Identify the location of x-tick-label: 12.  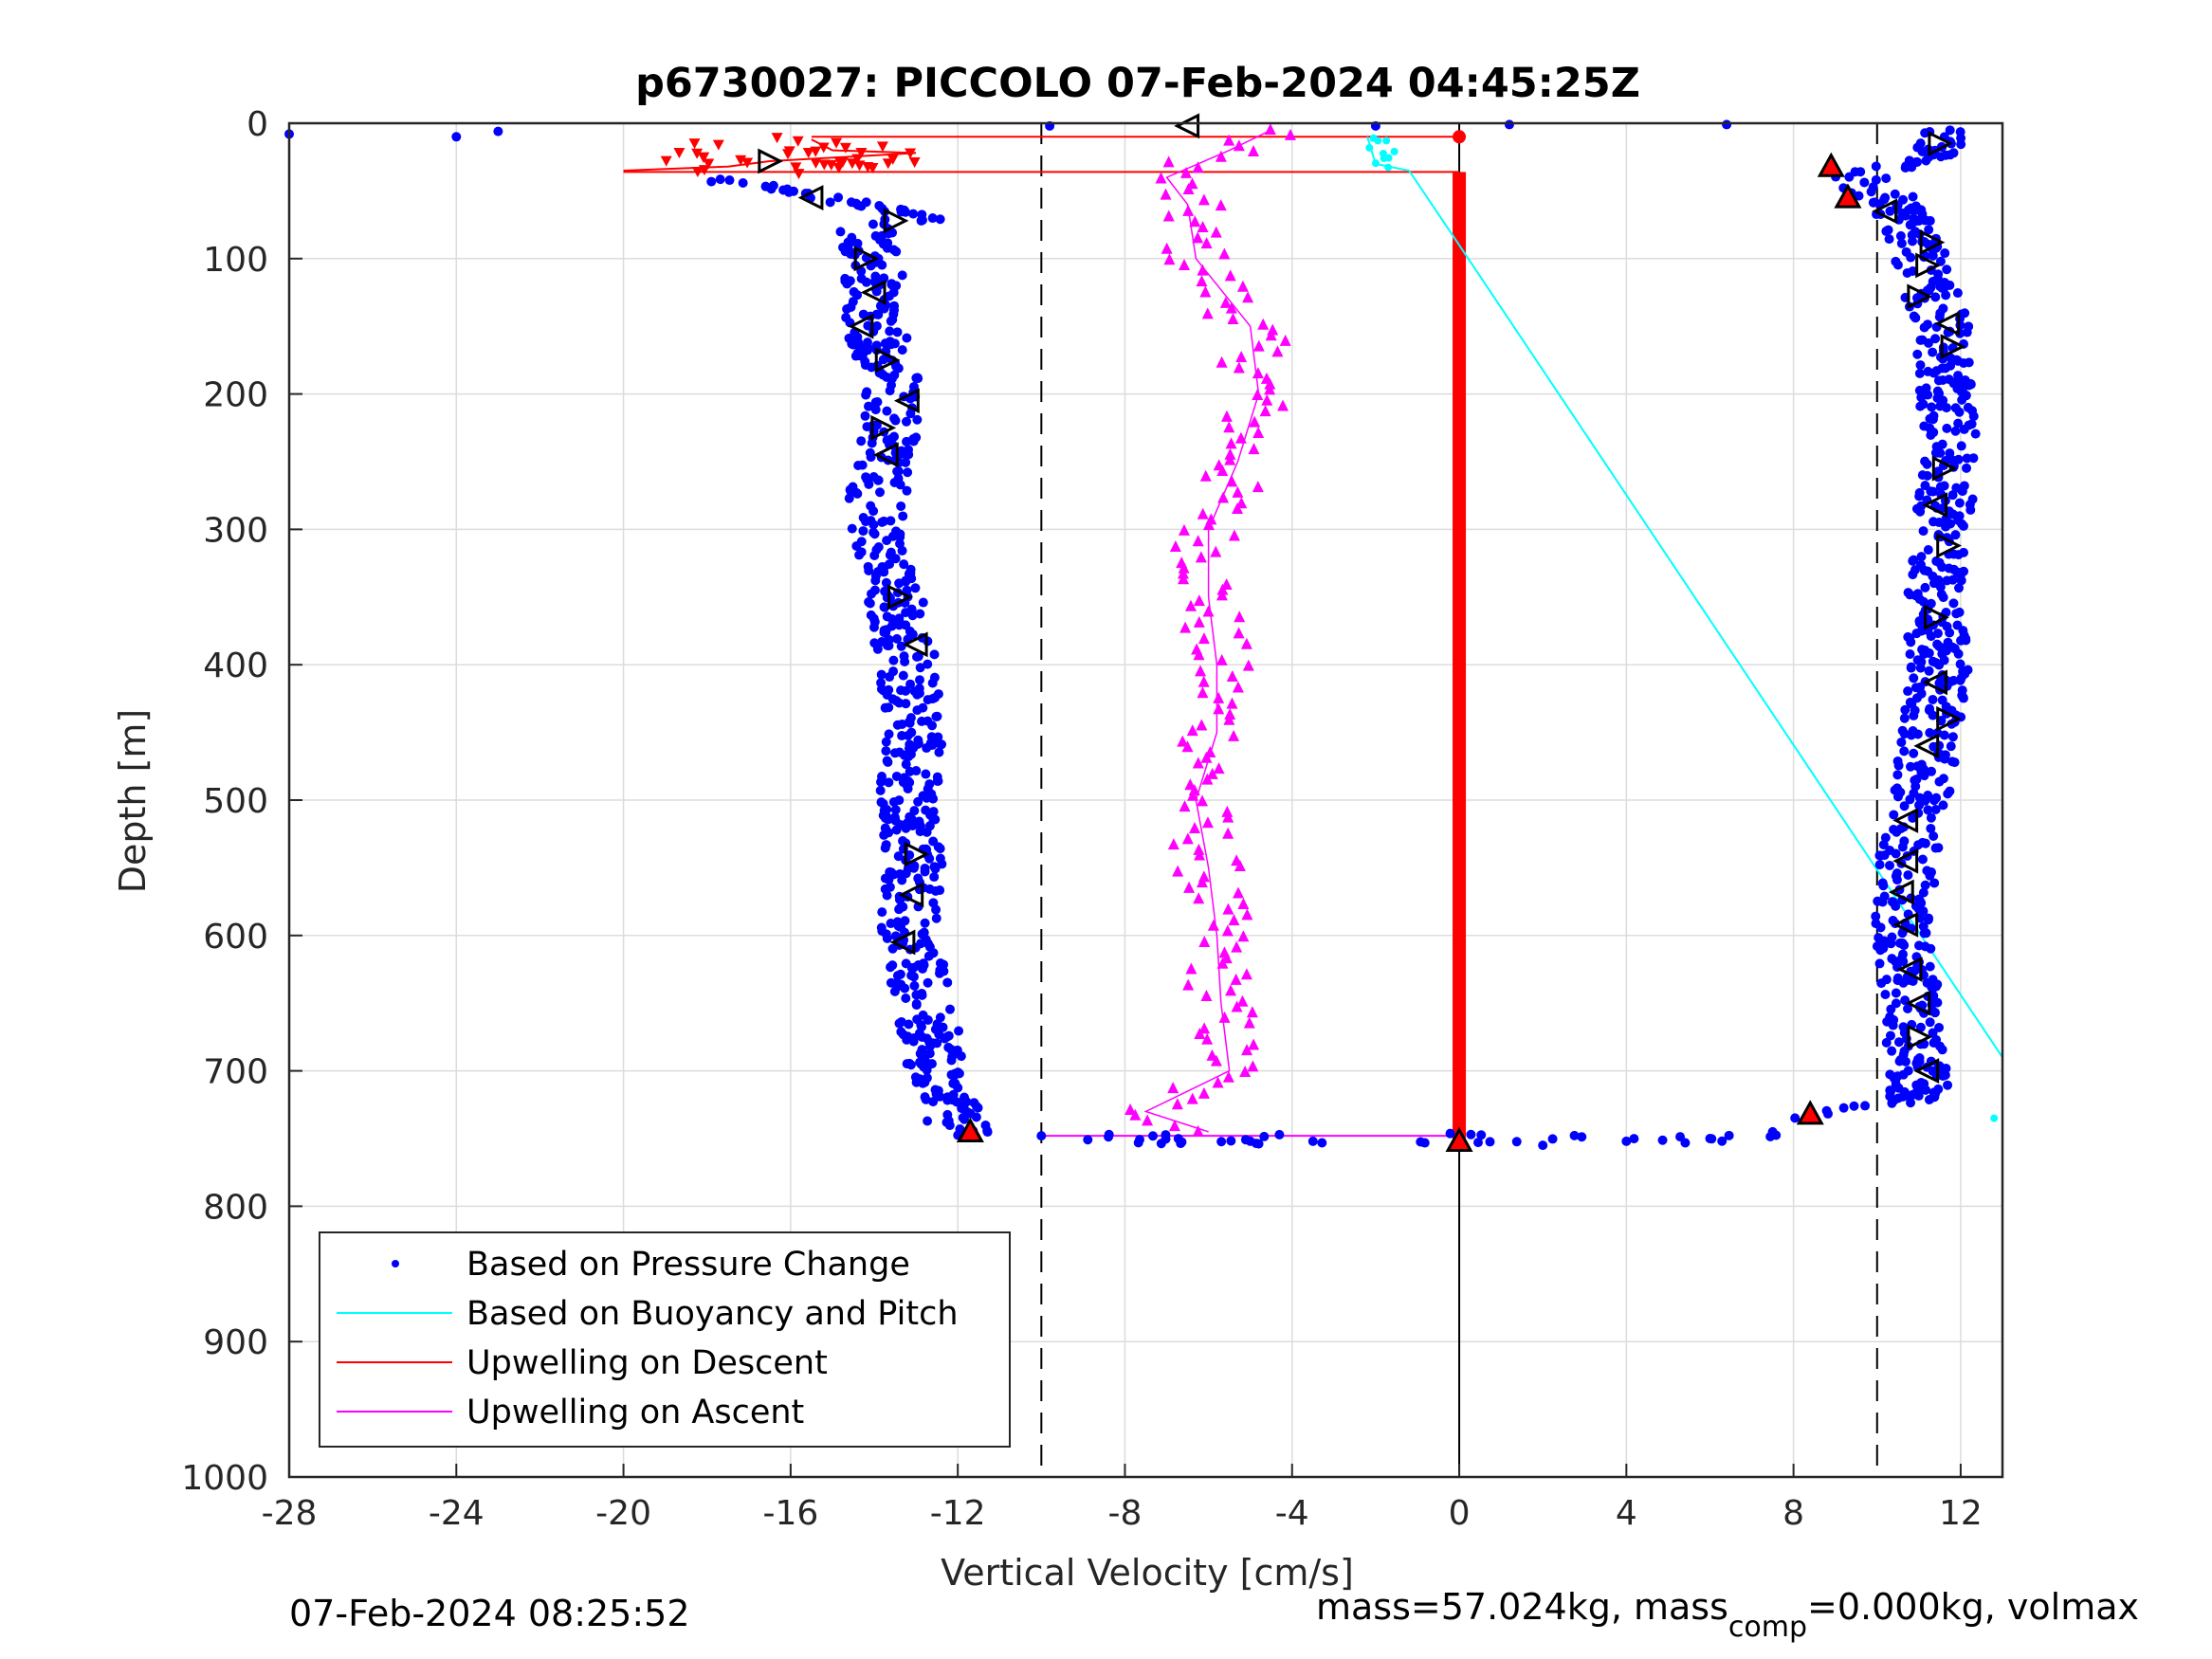
(1961, 1513).